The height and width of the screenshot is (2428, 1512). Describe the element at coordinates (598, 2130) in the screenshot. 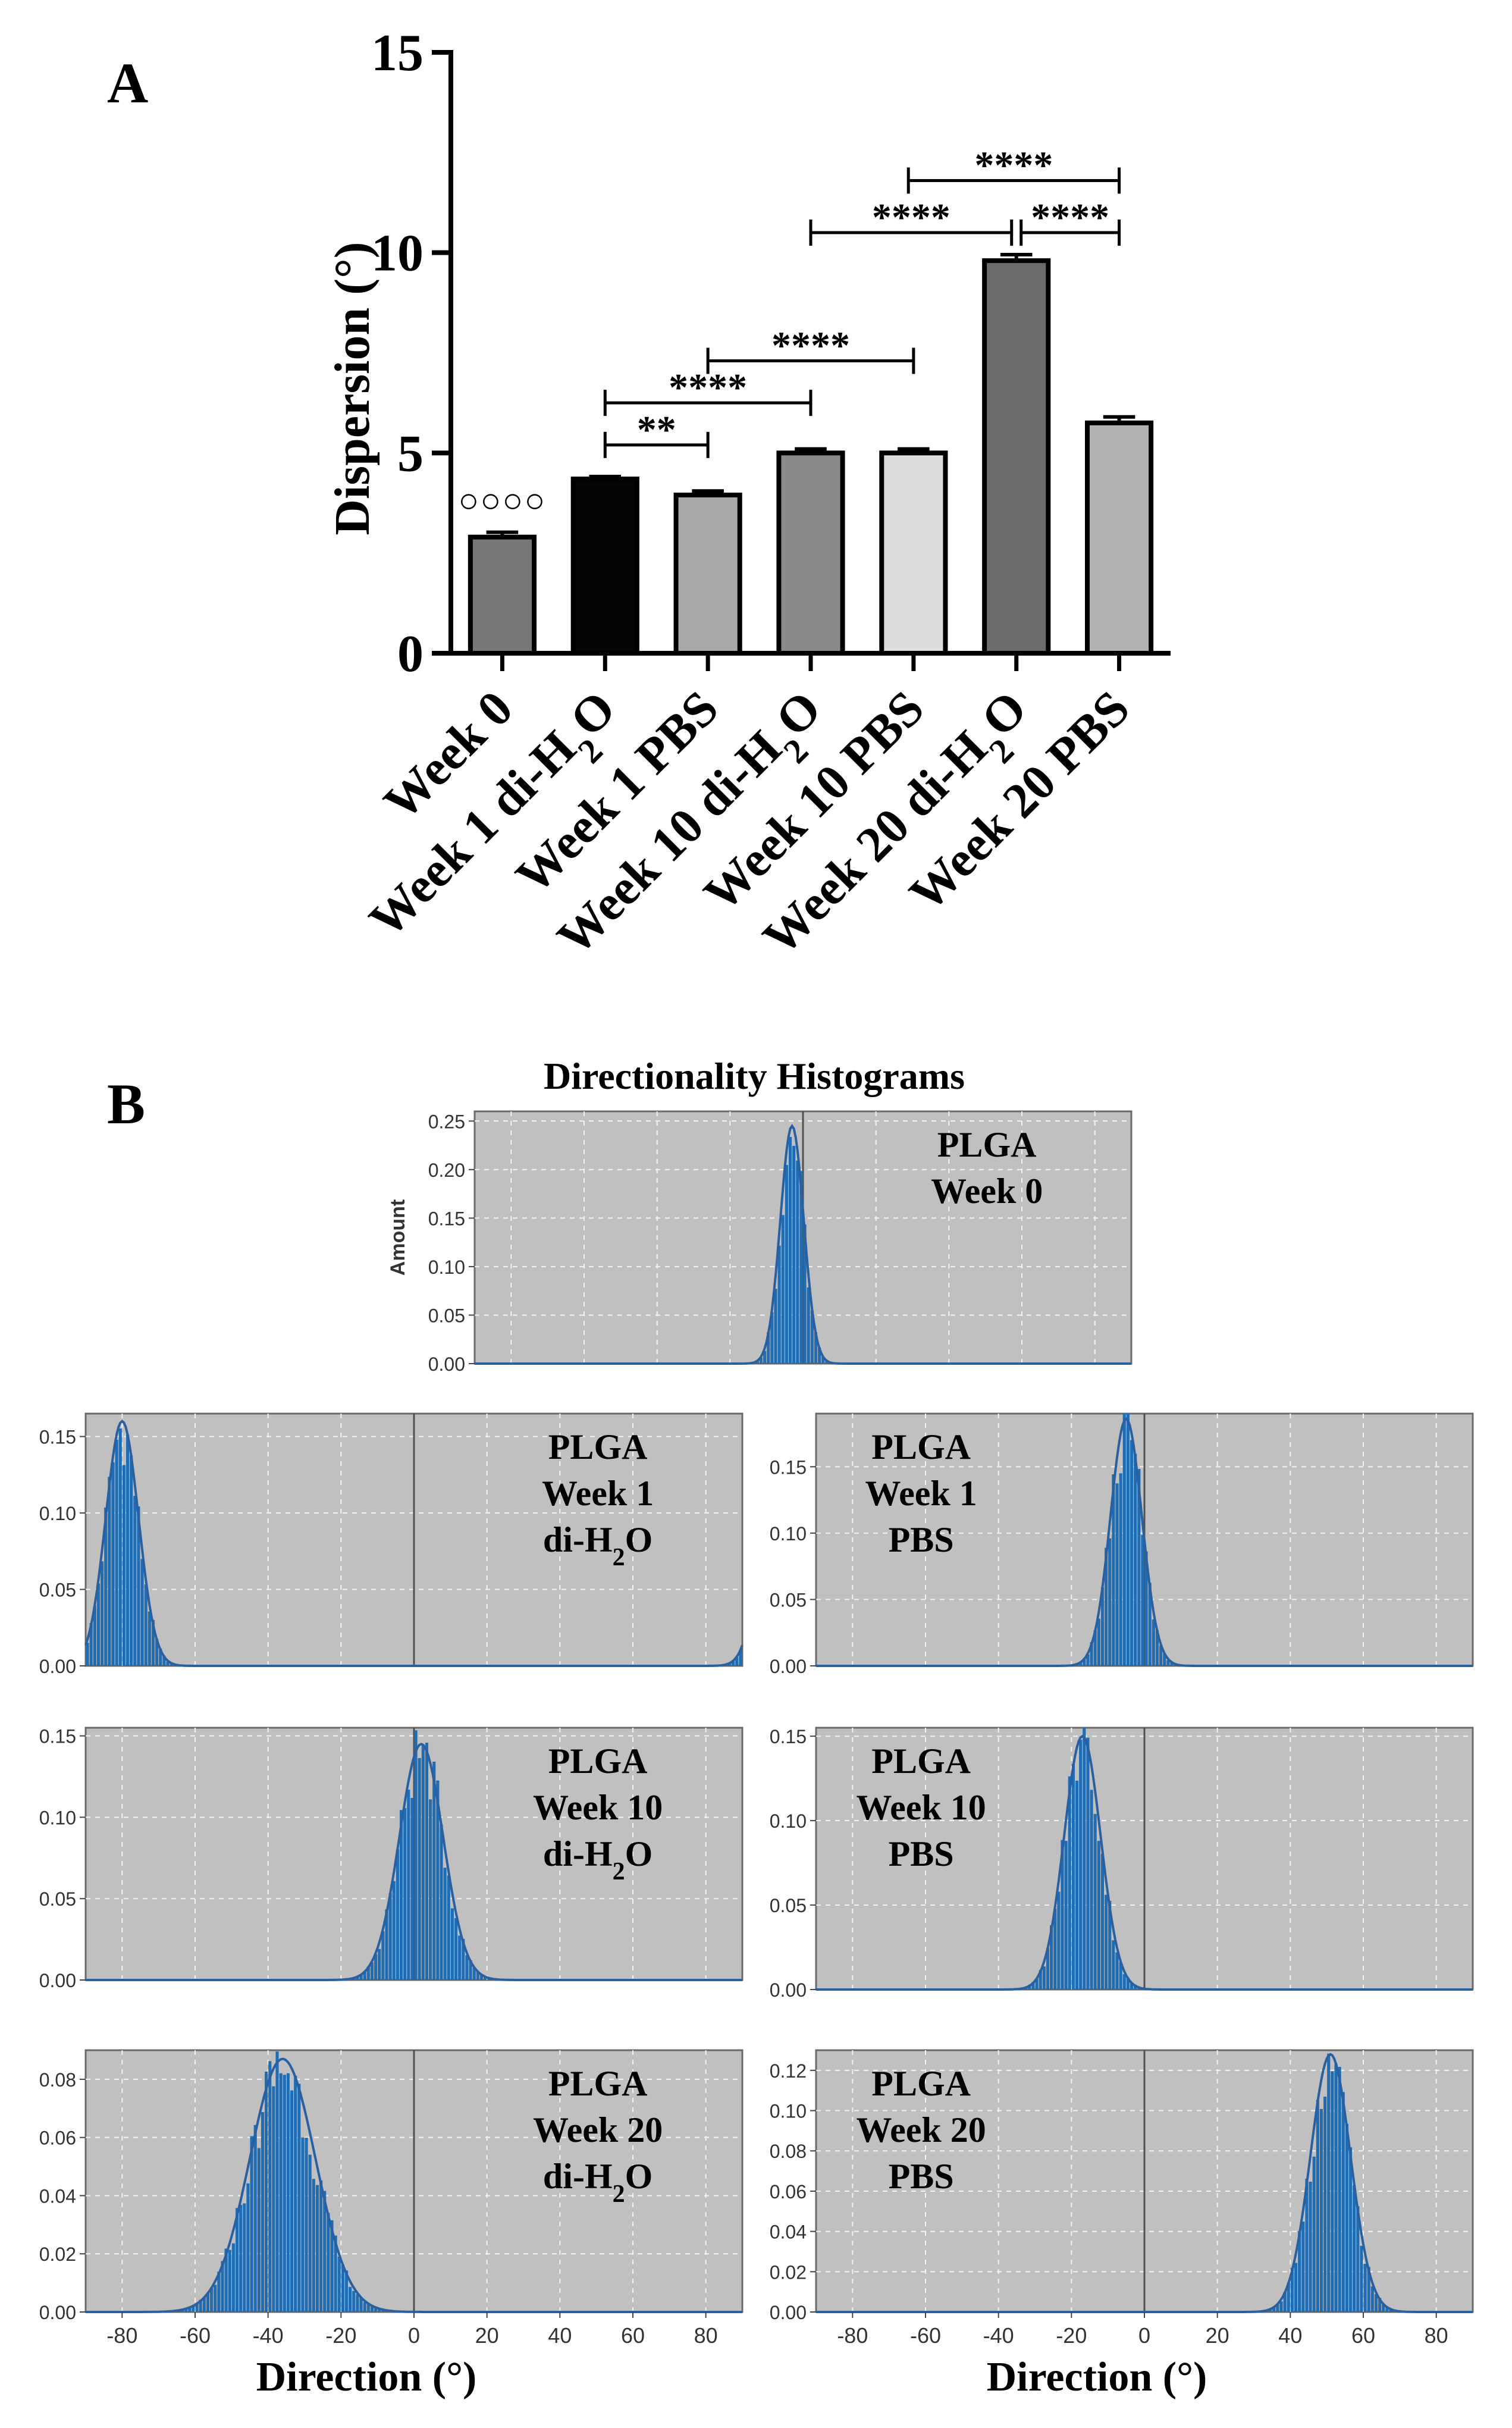

I see `histogram-label: Week 20` at that location.